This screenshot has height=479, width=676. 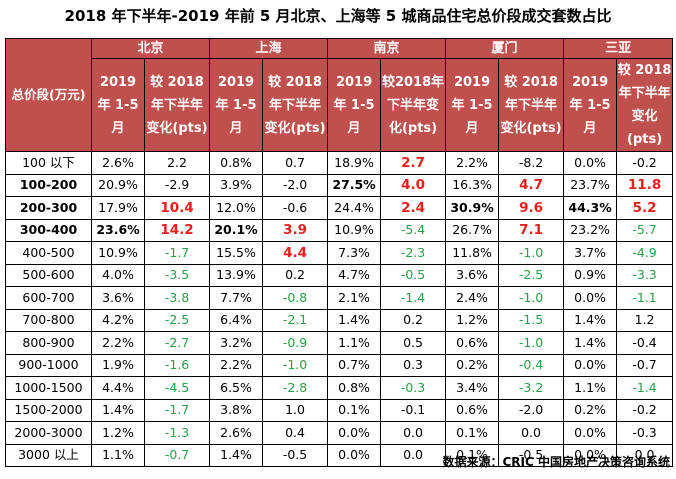 What do you see at coordinates (645, 298) in the screenshot?
I see `change-cell: -1.1` at bounding box center [645, 298].